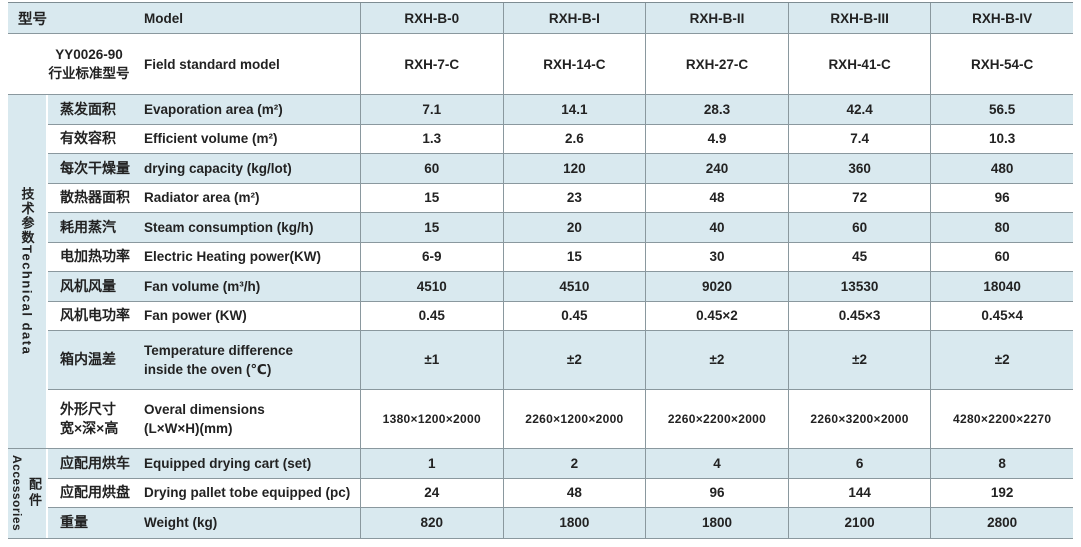  Describe the element at coordinates (859, 64) in the screenshot. I see `cell-value: RXH-41-C` at that location.